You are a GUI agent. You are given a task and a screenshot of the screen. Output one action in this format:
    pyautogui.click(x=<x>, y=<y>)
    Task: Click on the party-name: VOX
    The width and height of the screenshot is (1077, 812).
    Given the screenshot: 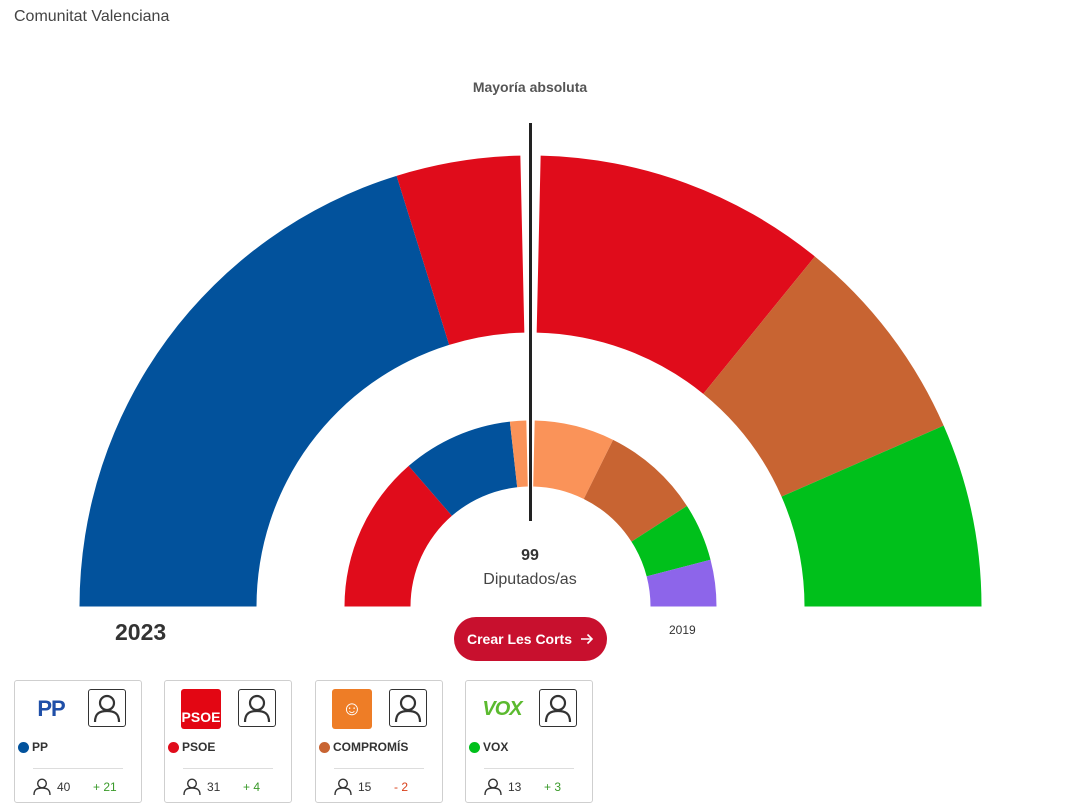 What is the action you would take?
    pyautogui.click(x=496, y=747)
    